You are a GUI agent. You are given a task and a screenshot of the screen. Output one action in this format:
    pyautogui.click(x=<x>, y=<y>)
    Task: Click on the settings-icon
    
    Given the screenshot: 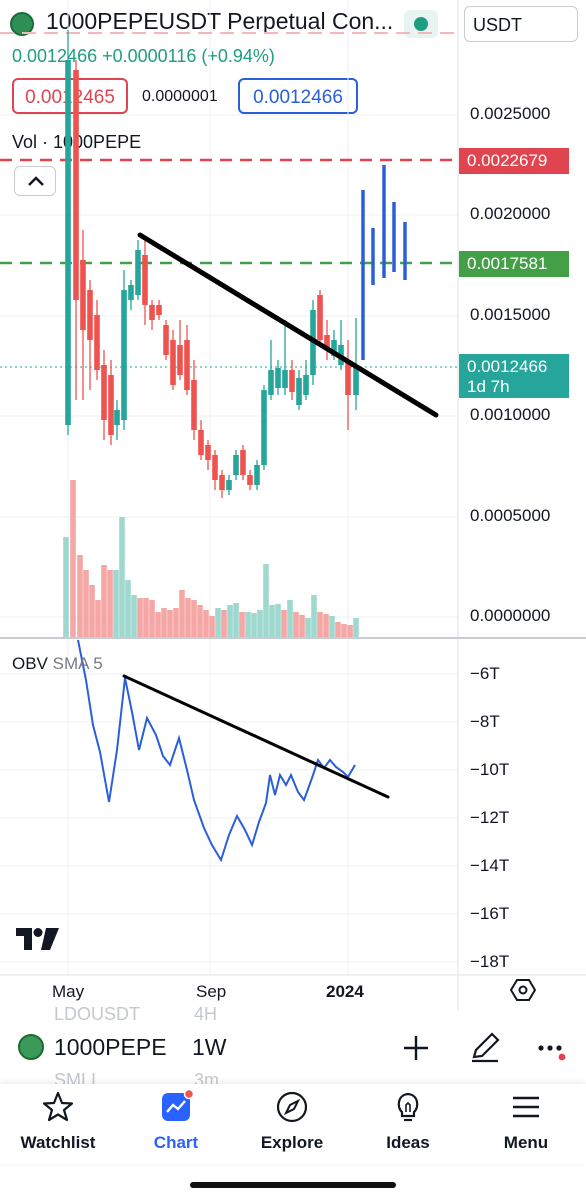 What is the action you would take?
    pyautogui.click(x=523, y=990)
    